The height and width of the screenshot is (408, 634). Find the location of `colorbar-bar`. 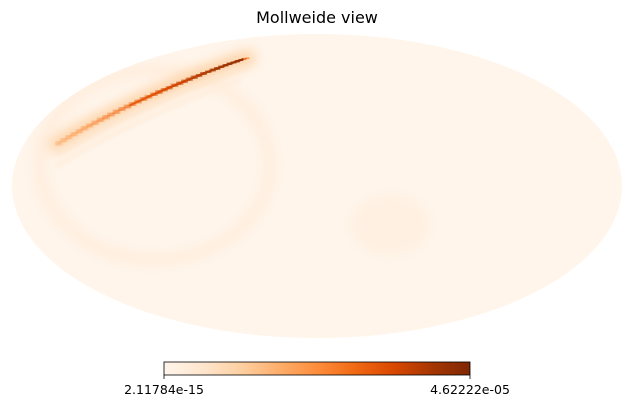

colorbar-bar is located at coordinates (317, 368).